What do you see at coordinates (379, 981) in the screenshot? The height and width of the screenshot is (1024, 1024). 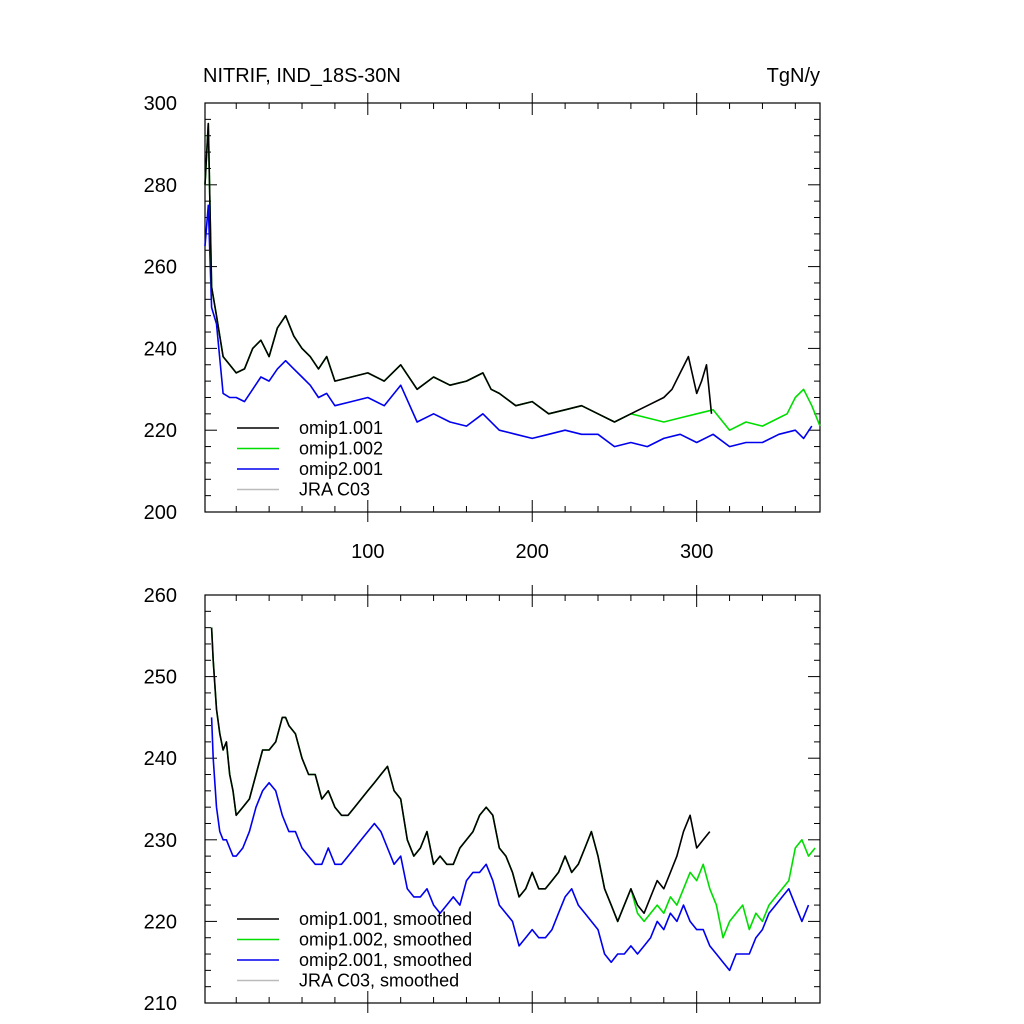 I see `legend-label: JRA C03, smoothed` at bounding box center [379, 981].